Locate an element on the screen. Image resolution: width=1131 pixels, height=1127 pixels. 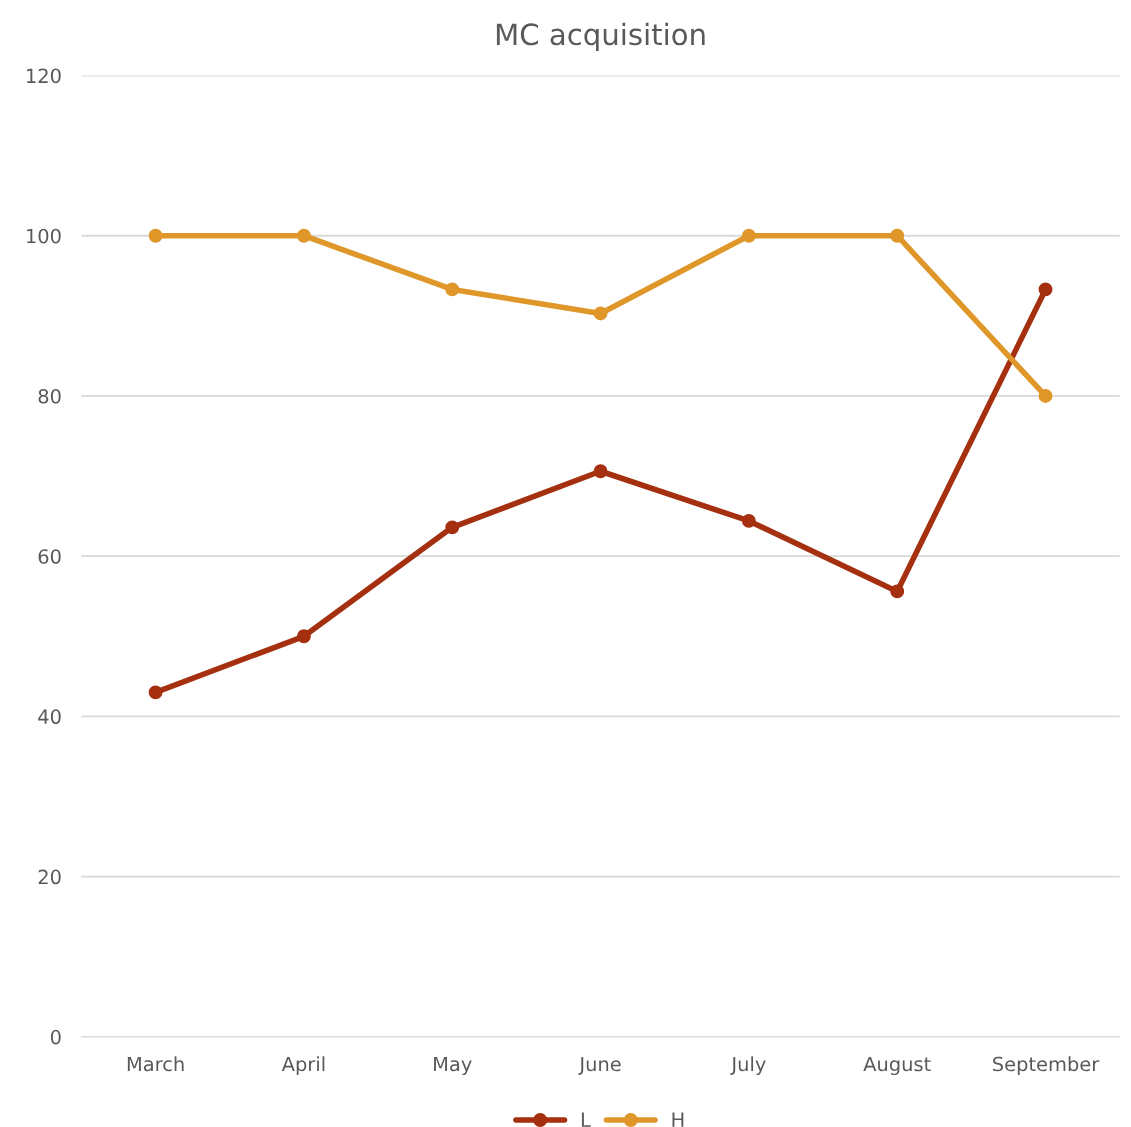
x-tick-label: April is located at coordinates (303, 1066).